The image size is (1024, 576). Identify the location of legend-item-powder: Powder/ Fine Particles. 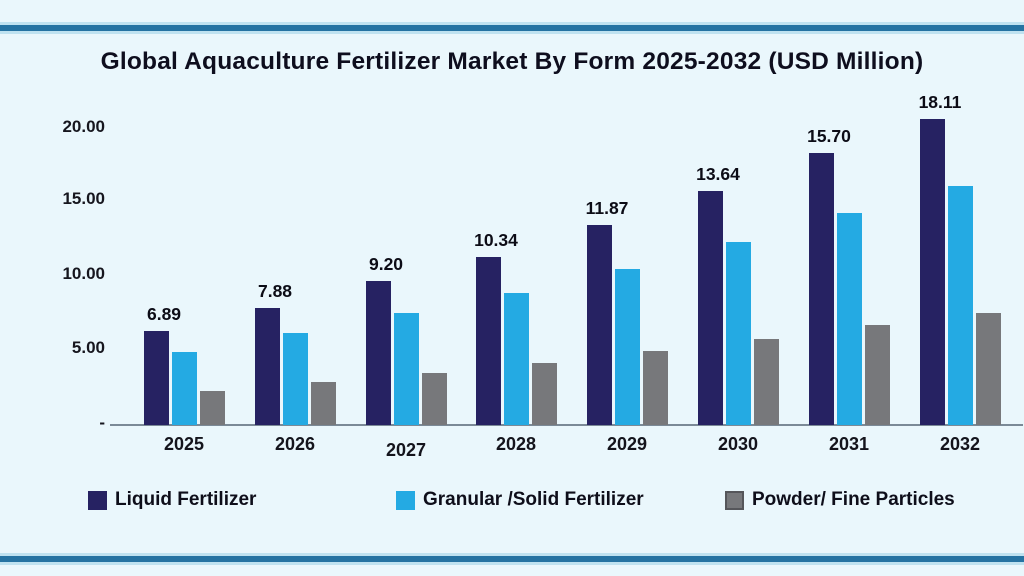
(840, 500).